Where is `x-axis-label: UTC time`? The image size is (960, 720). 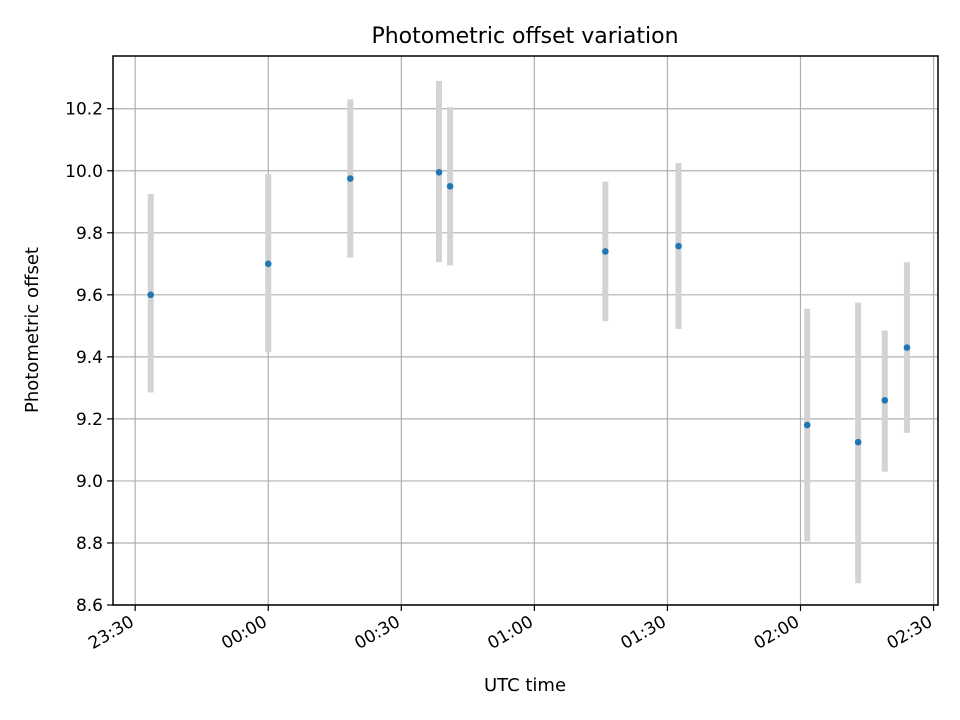 x-axis-label: UTC time is located at coordinates (525, 685).